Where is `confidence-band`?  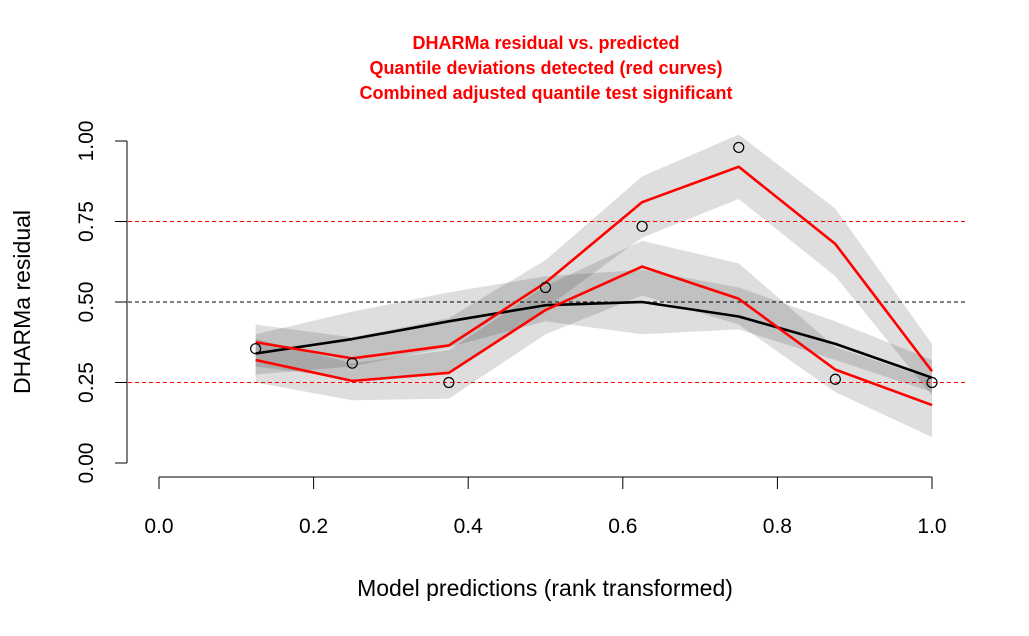
confidence-band is located at coordinates (593, 331).